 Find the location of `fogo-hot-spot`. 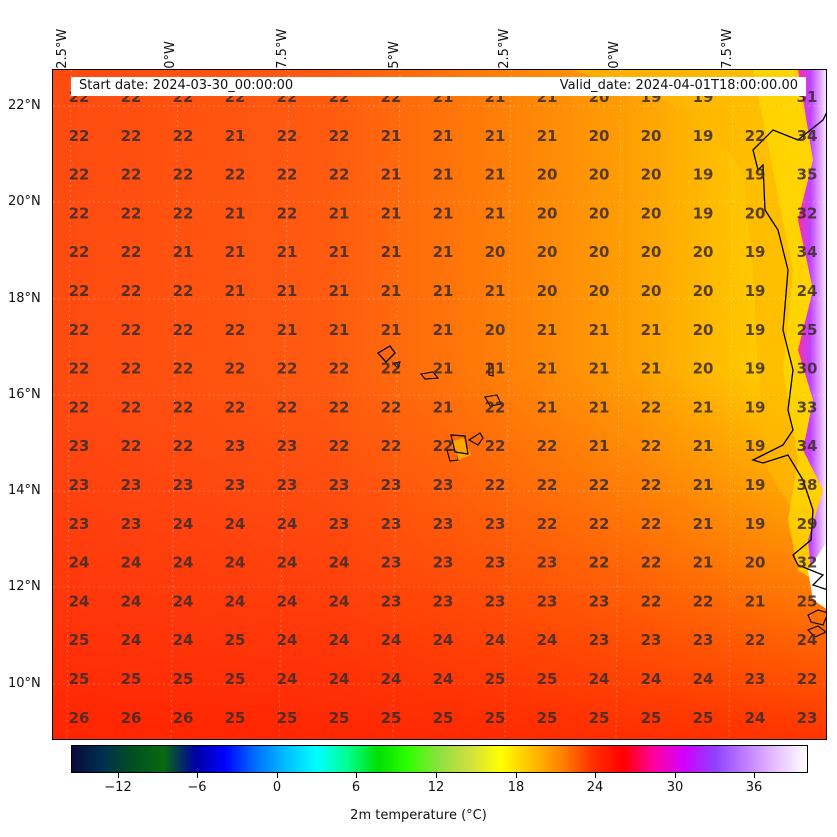

fogo-hot-spot is located at coordinates (461, 449).